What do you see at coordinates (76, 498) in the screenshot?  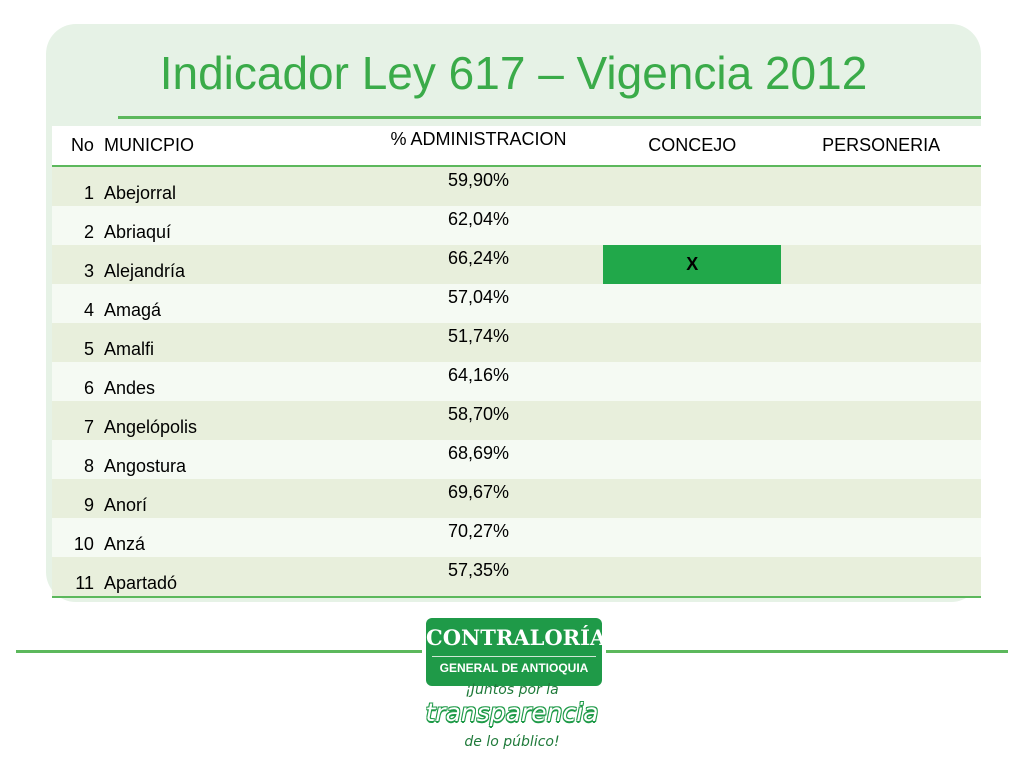 I see `cell-no: 9` at bounding box center [76, 498].